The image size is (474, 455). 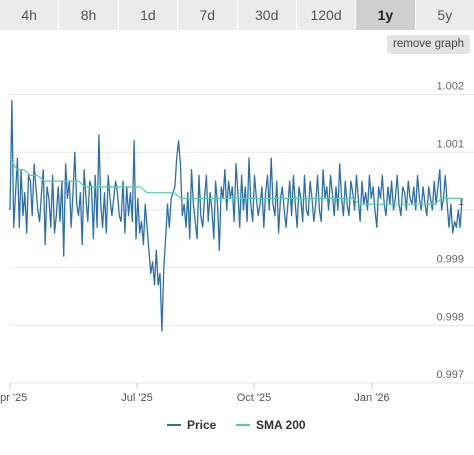 What do you see at coordinates (30, 15) in the screenshot?
I see `tab-4h: 4h` at bounding box center [30, 15].